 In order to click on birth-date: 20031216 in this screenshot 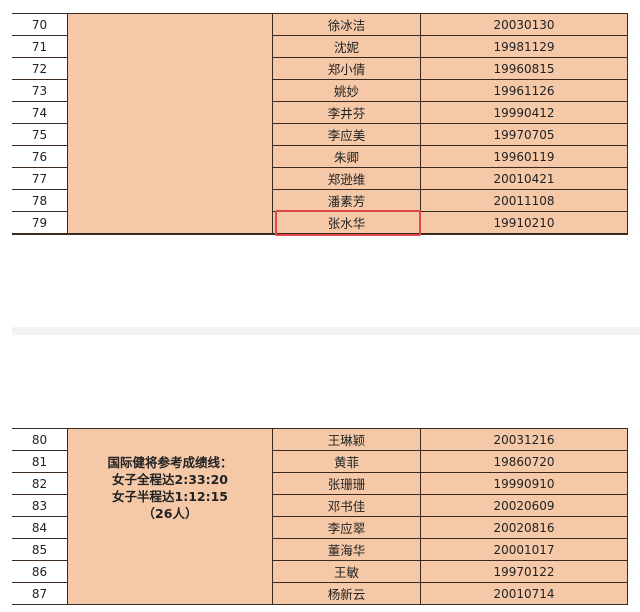, I will do `click(524, 439)`.